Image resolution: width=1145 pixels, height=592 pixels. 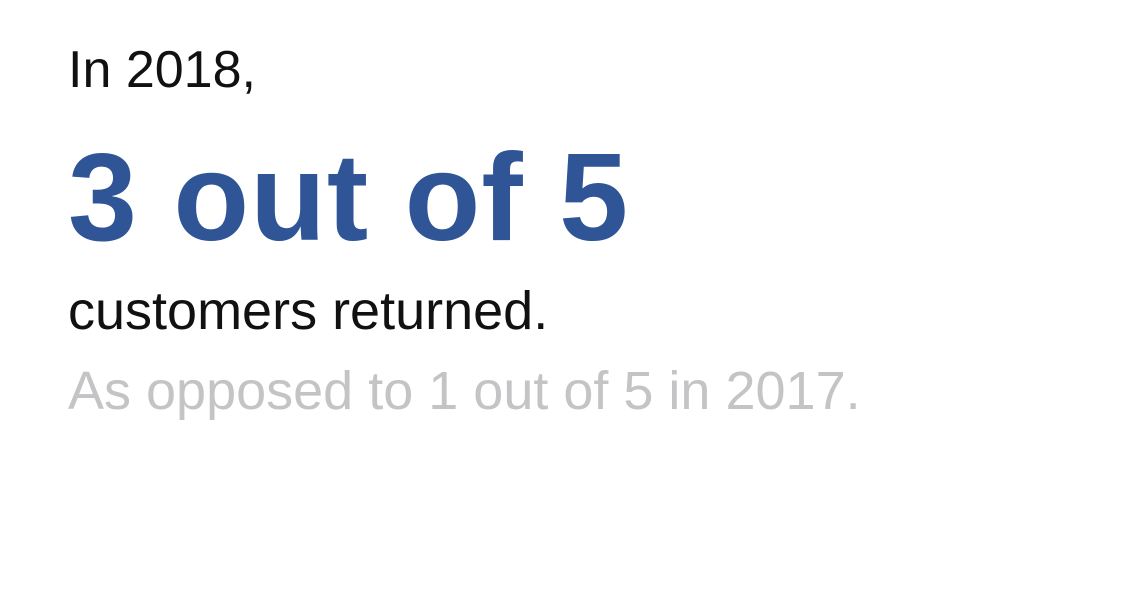 I want to click on result-text: customers returned., so click(x=308, y=311).